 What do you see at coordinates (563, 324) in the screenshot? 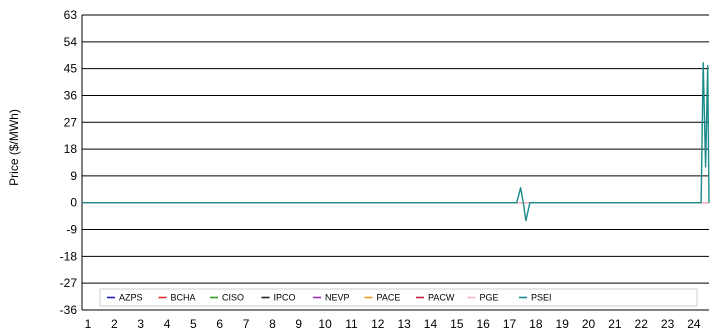
I see `x-tick-label: 19` at bounding box center [563, 324].